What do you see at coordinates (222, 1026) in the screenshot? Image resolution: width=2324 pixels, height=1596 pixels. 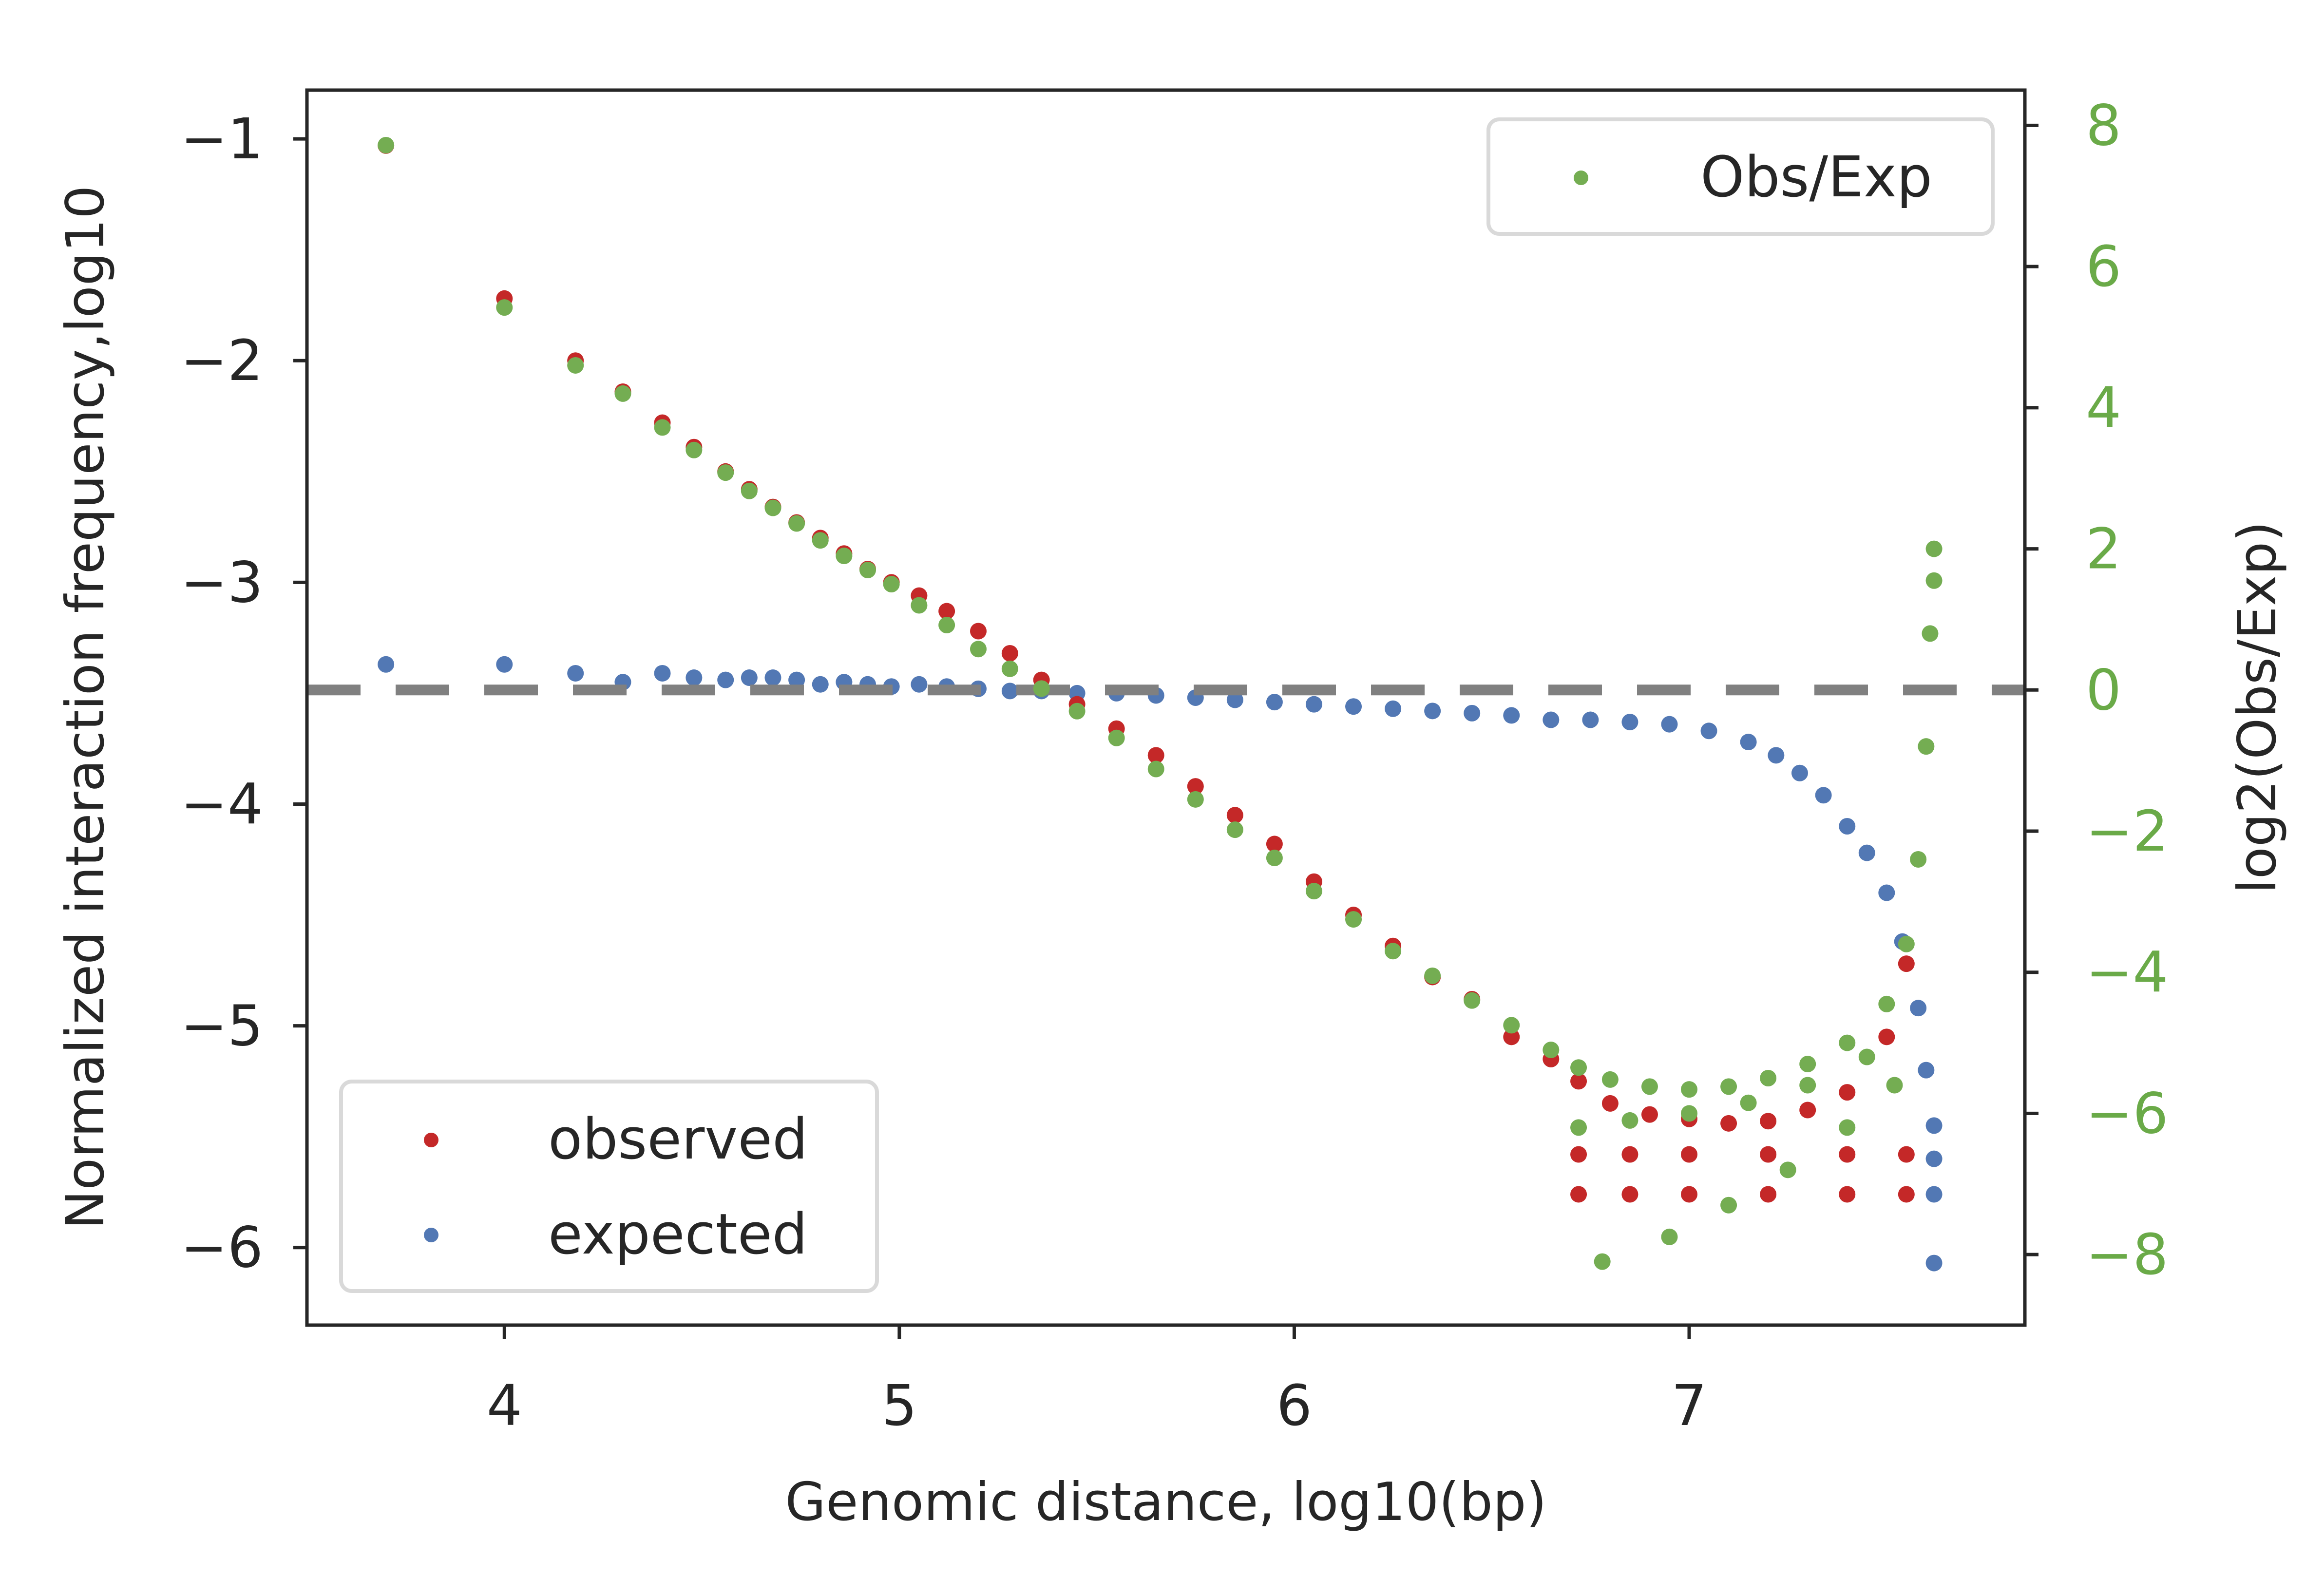 I see `y-tick-label: −5` at bounding box center [222, 1026].